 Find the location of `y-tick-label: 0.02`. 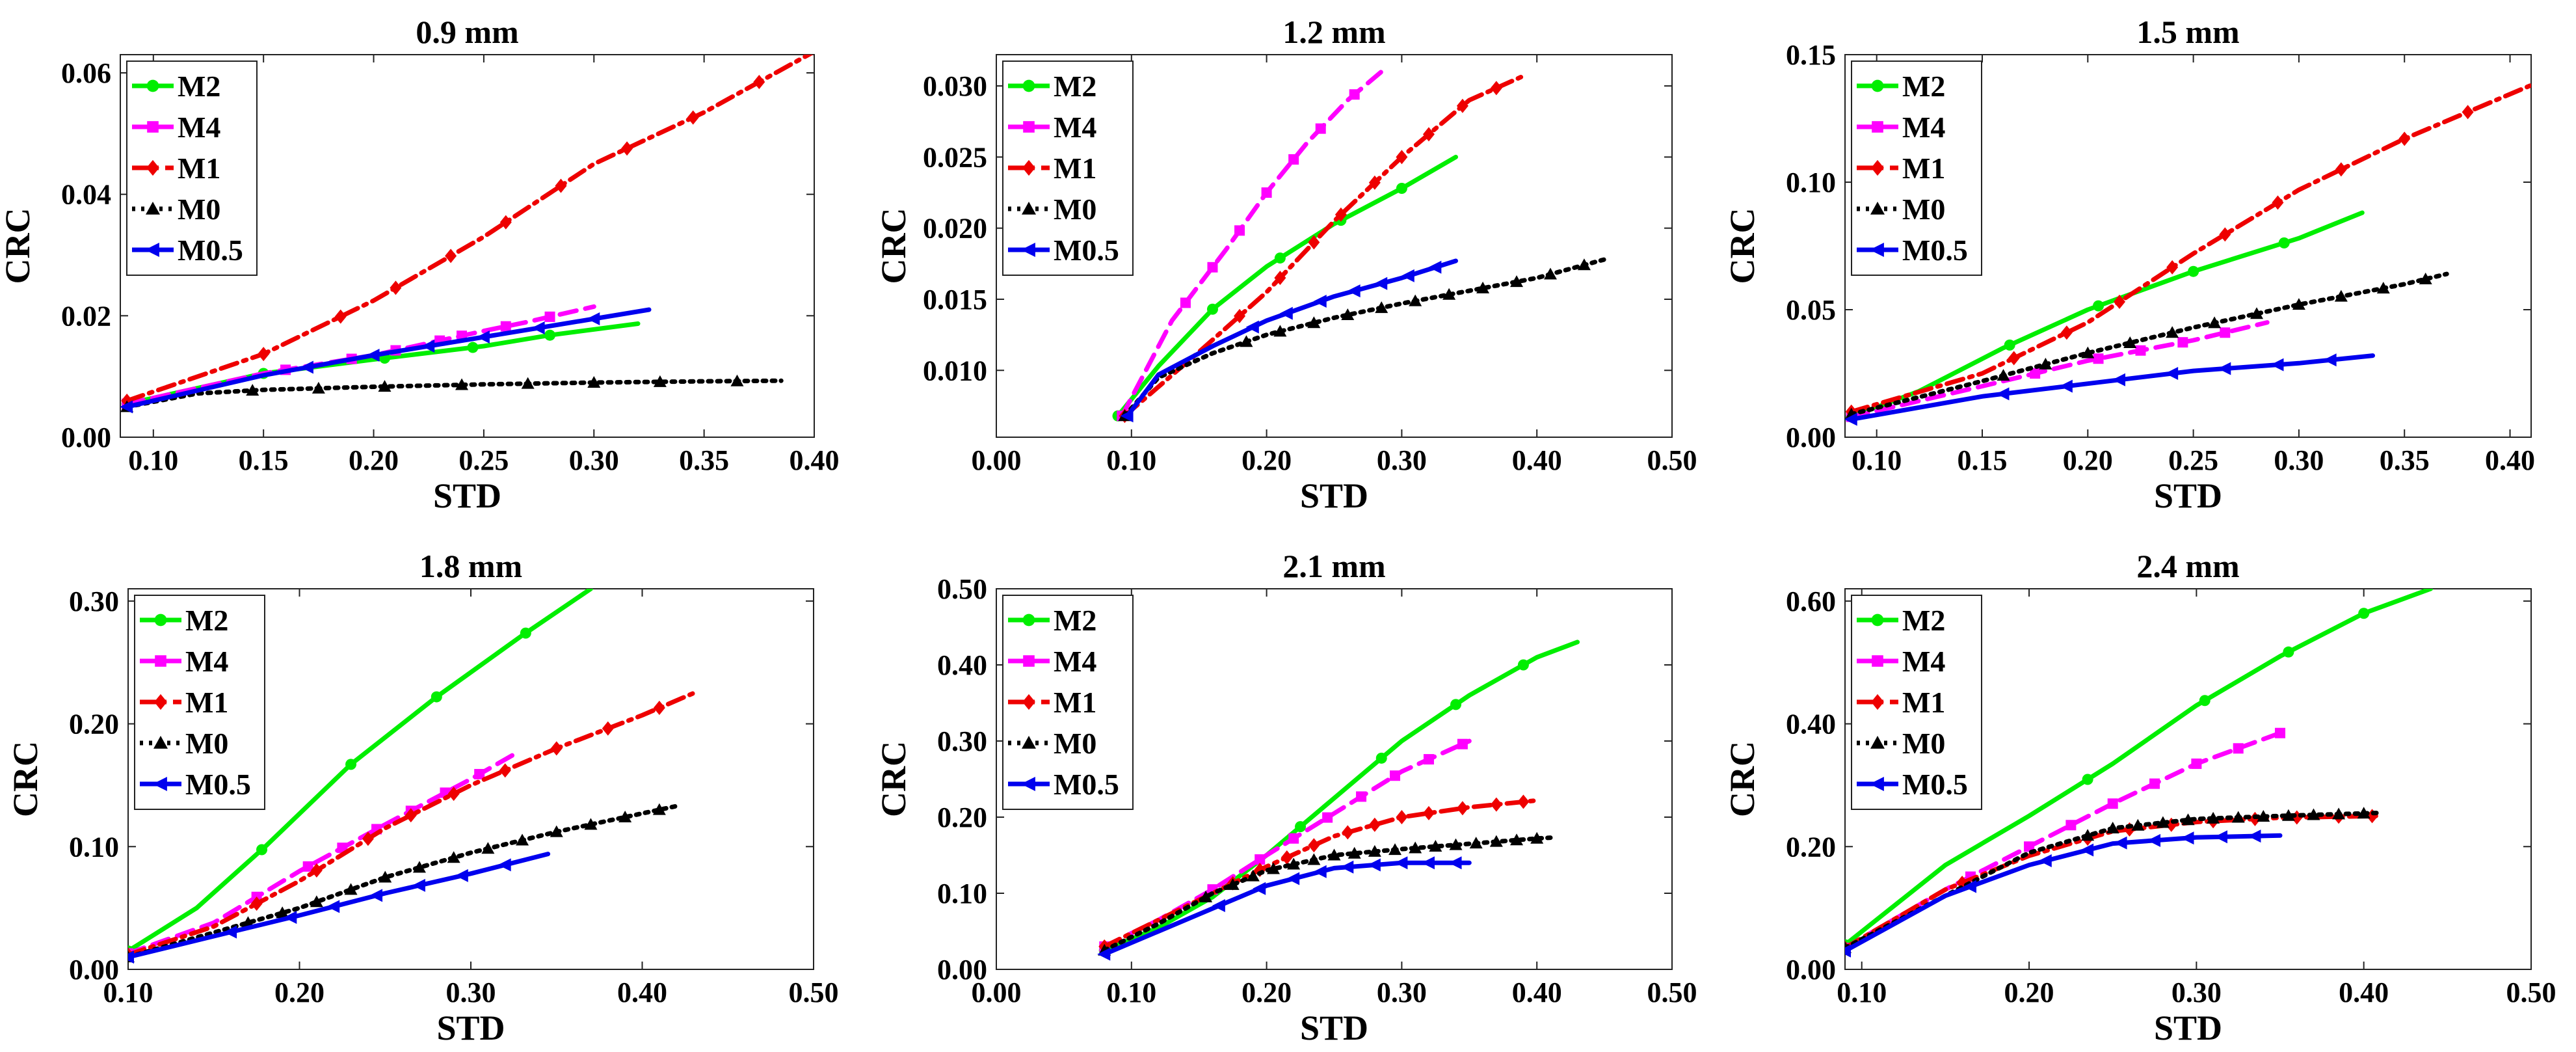

y-tick-label: 0.02 is located at coordinates (86, 316).